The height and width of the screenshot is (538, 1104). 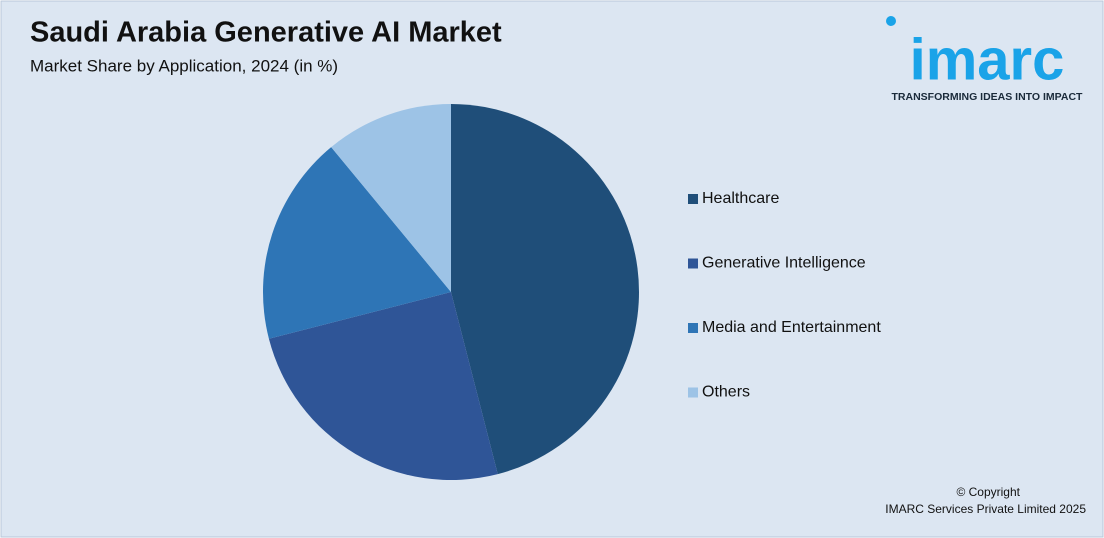 What do you see at coordinates (791, 327) in the screenshot?
I see `legend-label: Media and Entertainment` at bounding box center [791, 327].